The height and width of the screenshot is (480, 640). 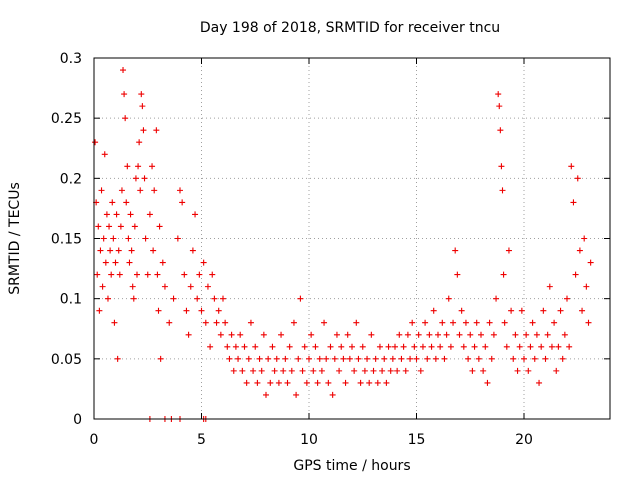 I want to click on x-tick-label: 10, so click(x=309, y=440).